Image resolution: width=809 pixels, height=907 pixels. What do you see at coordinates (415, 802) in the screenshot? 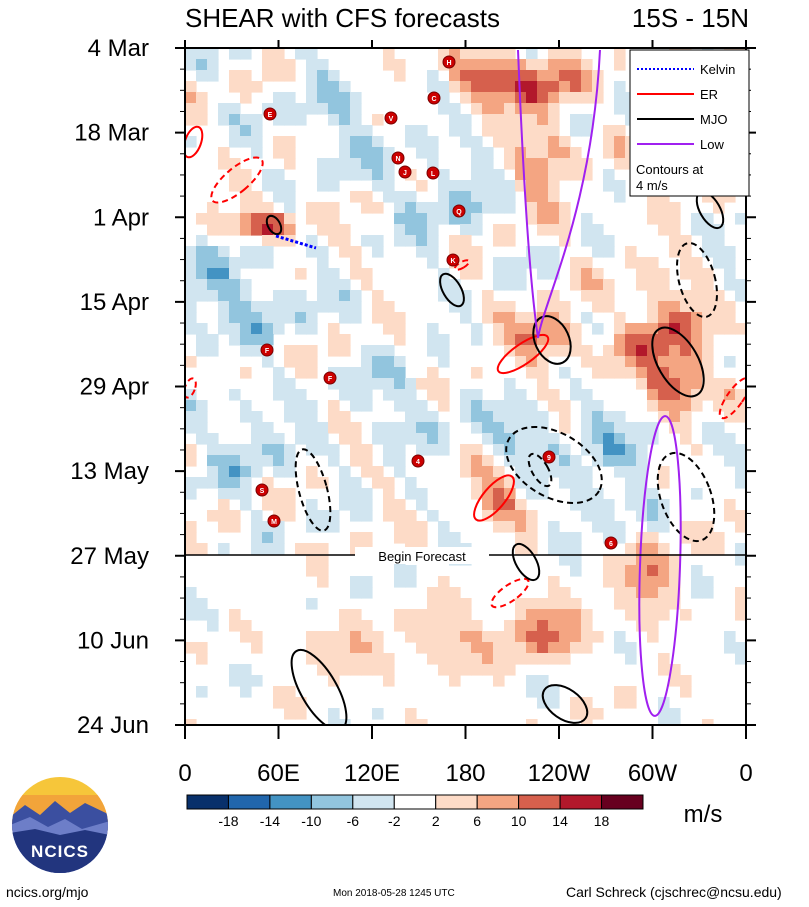
I see `colorbar-swatch` at bounding box center [415, 802].